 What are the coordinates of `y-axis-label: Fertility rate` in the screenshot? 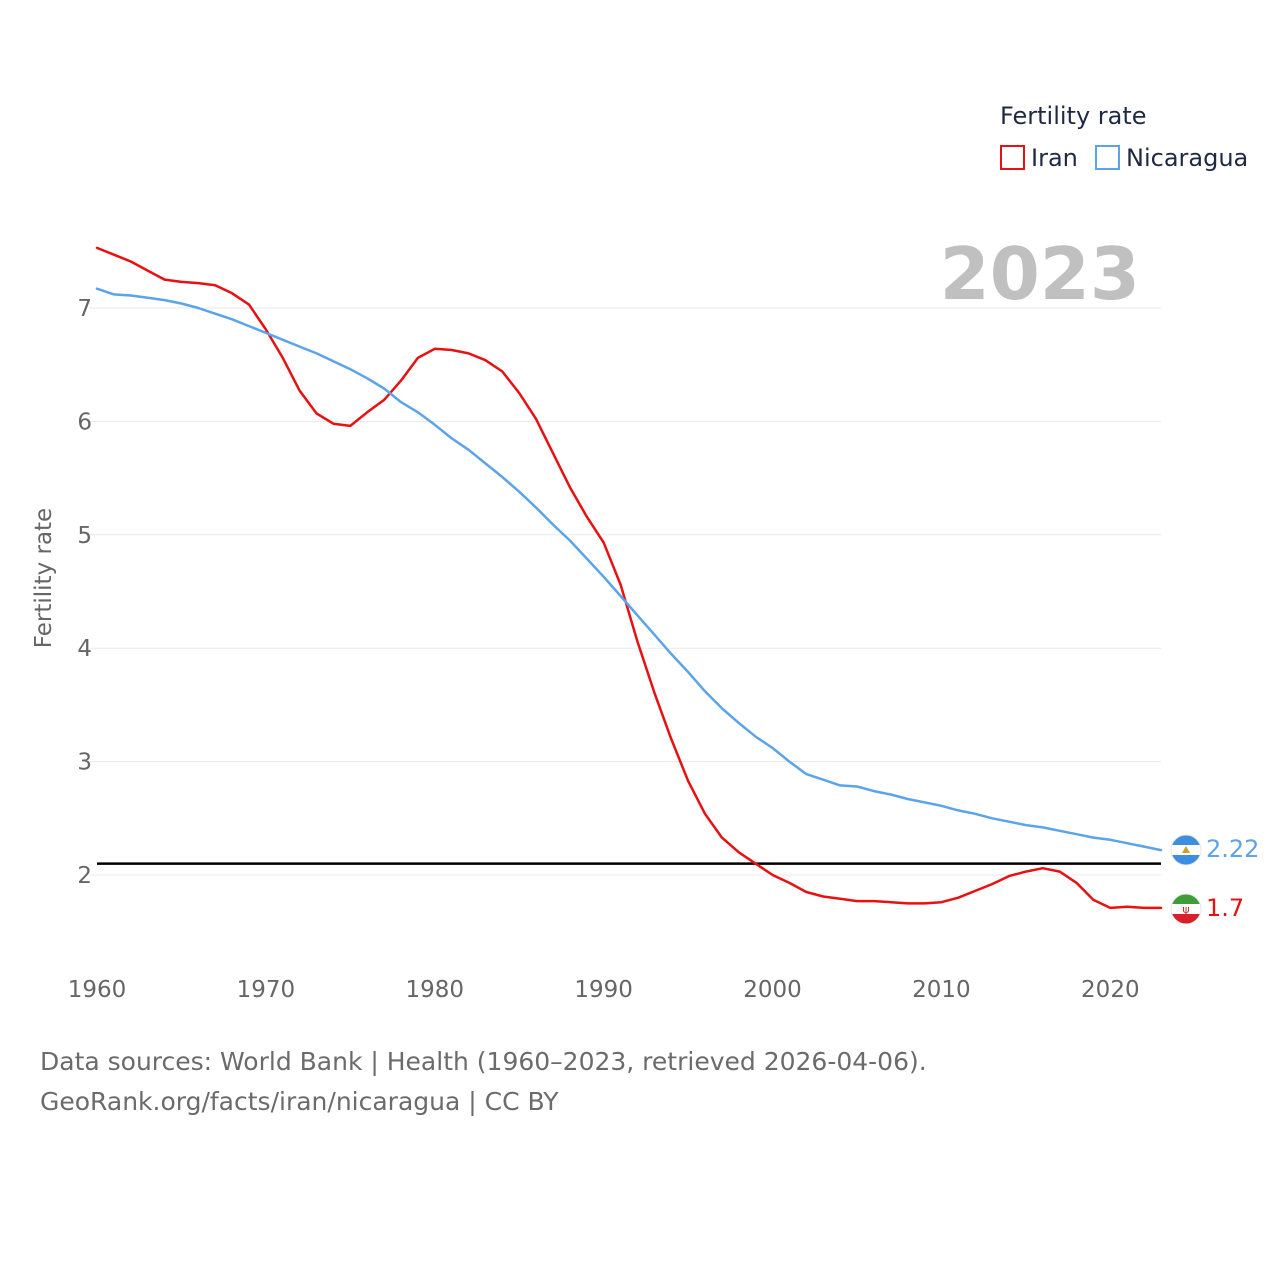 It's located at (44, 578).